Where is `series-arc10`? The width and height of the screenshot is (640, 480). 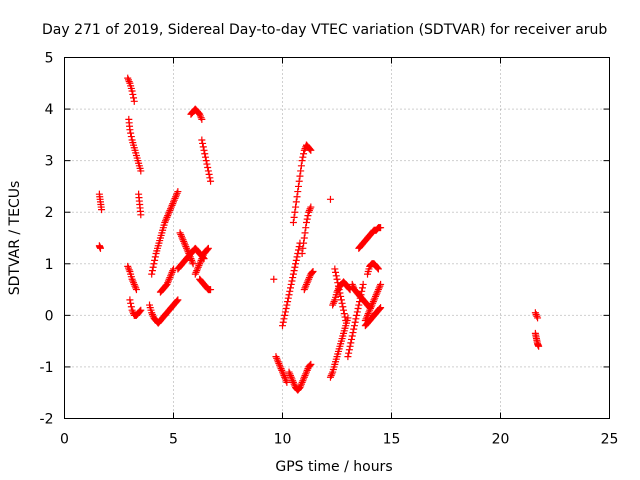
series-arc10 is located at coordinates (166, 280).